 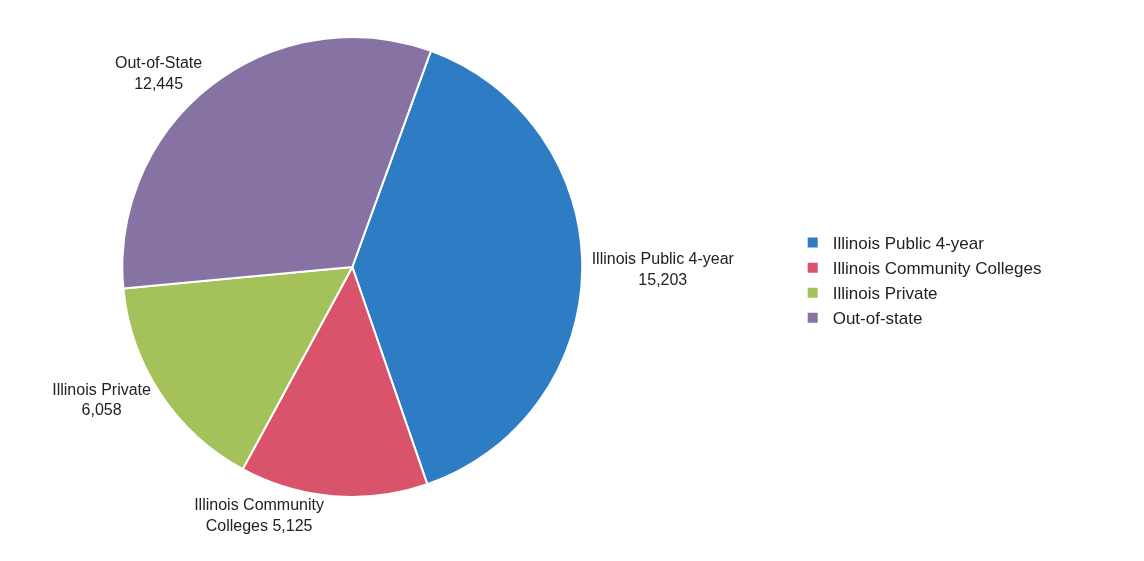 What do you see at coordinates (159, 73) in the screenshot?
I see `data-label: Out-of-State 12,445` at bounding box center [159, 73].